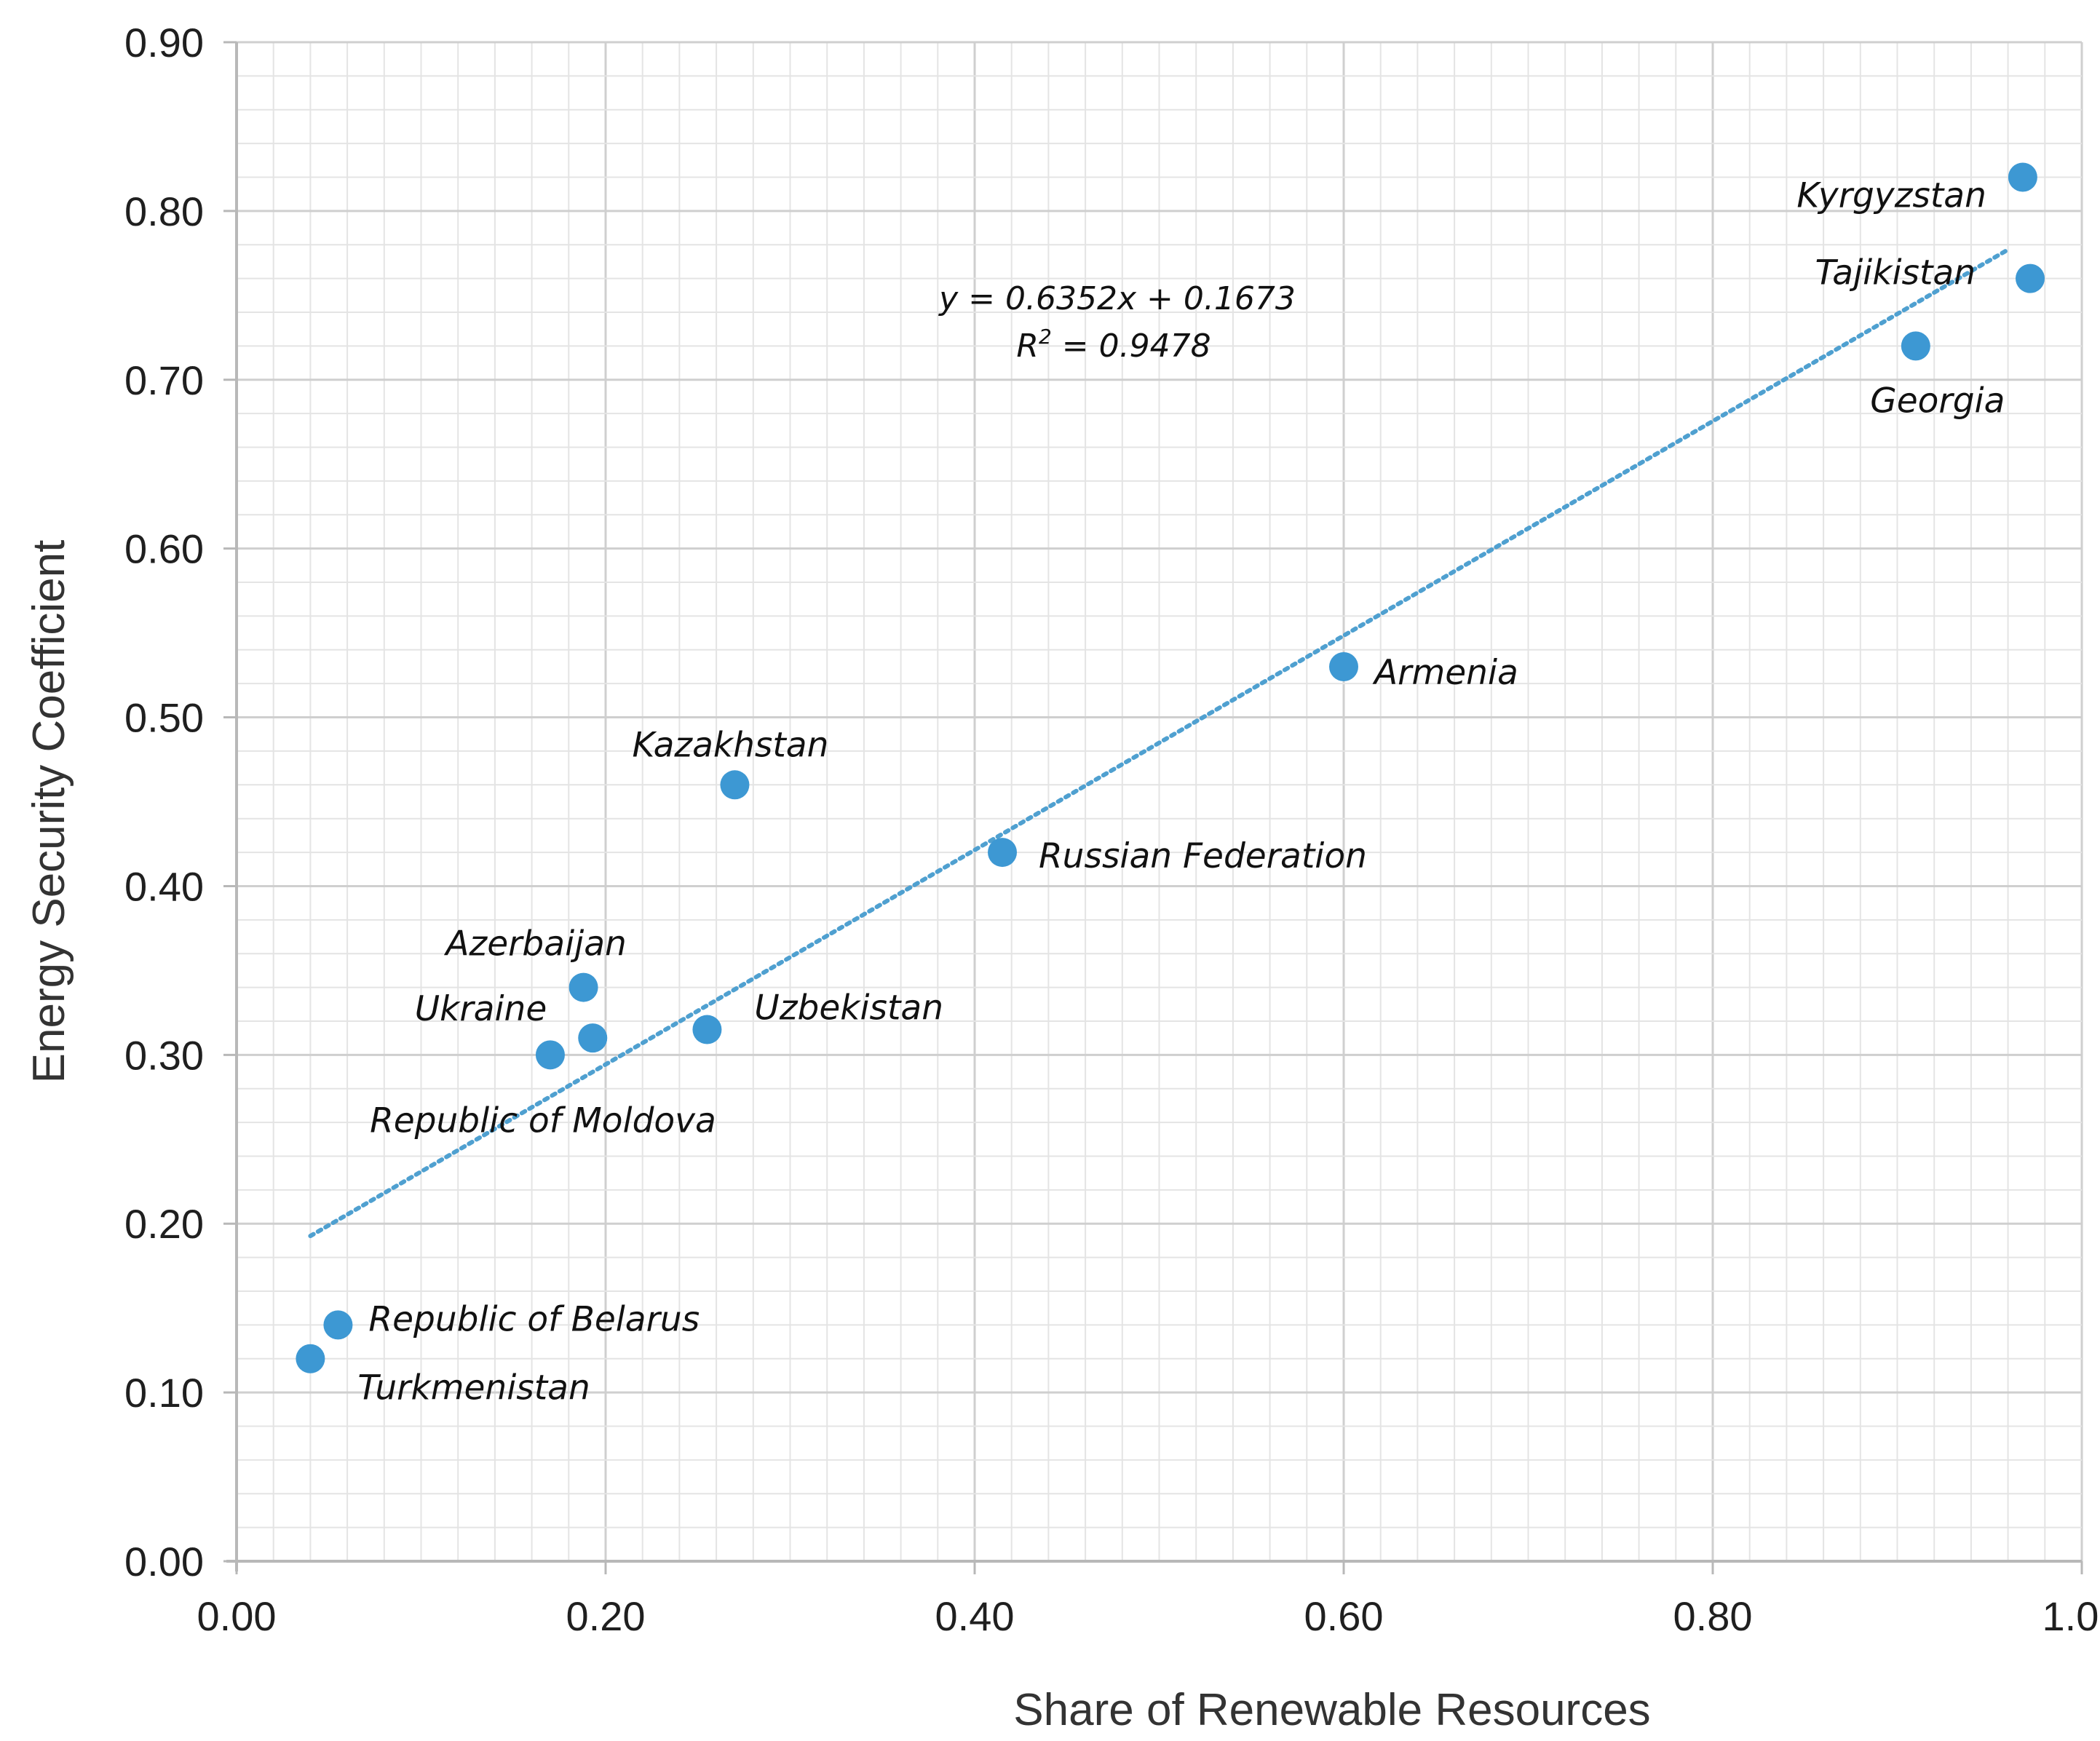  Describe the element at coordinates (848, 1008) in the screenshot. I see `data-point-label: Uzbekistan` at that location.